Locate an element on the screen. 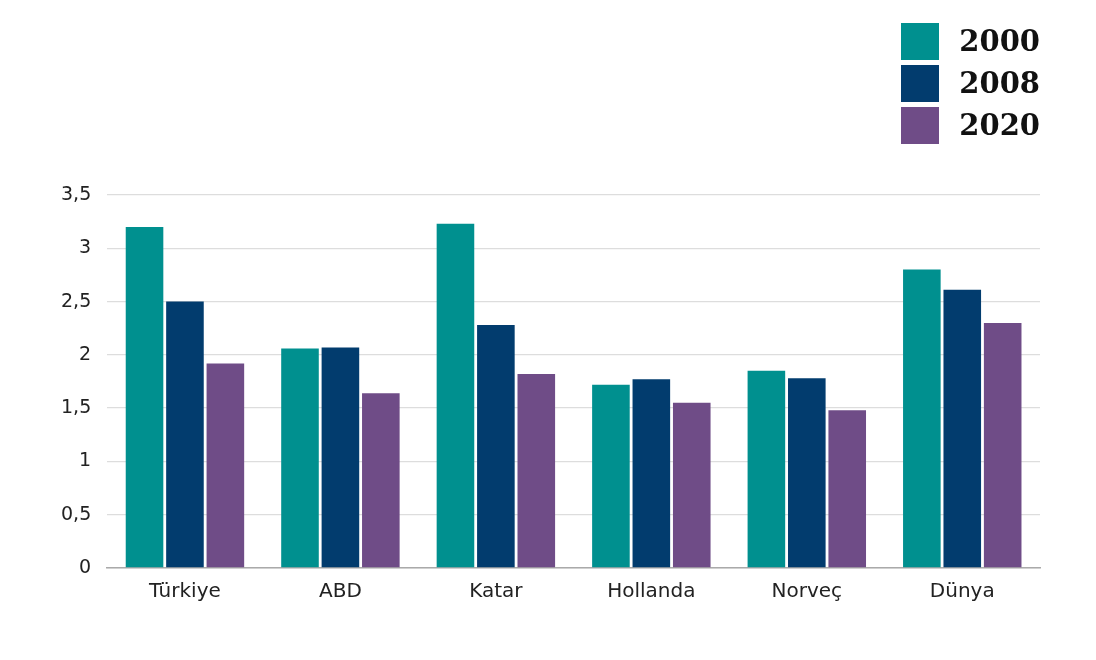  y-tick-label: 0,5 is located at coordinates (76, 512).